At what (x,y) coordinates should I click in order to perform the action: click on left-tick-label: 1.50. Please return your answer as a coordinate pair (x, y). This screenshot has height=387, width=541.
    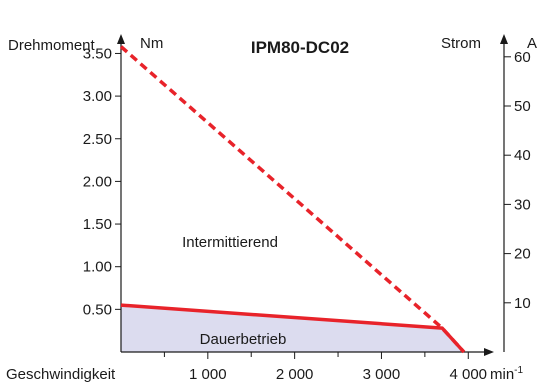
    Looking at the image, I should click on (97, 224).